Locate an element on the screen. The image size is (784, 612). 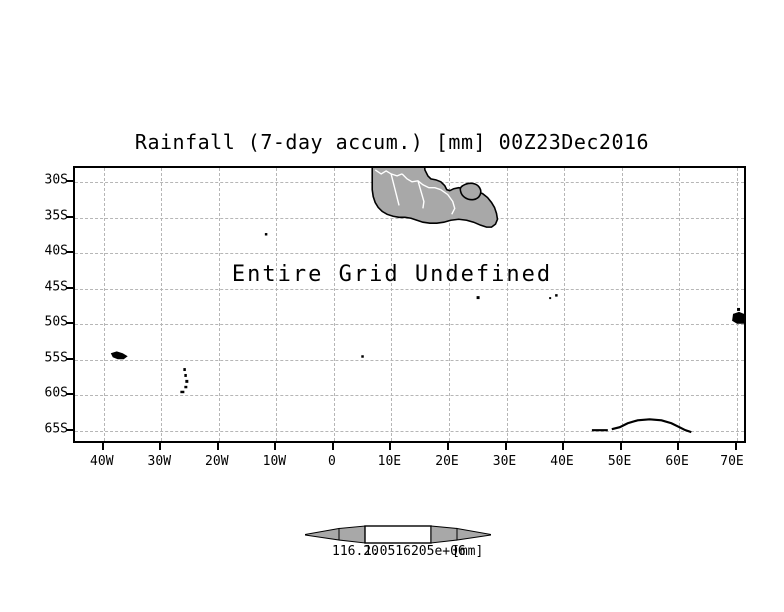
lesotho-enclave is located at coordinates (470, 191).